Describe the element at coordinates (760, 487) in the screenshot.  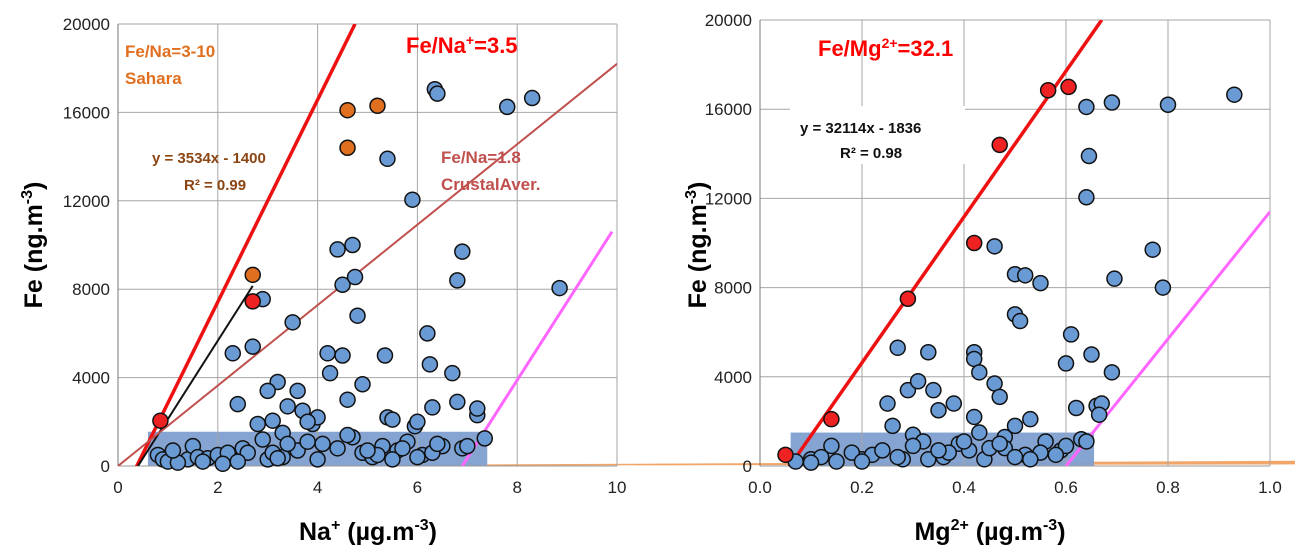
I see `x-tick-label: 0.0` at that location.